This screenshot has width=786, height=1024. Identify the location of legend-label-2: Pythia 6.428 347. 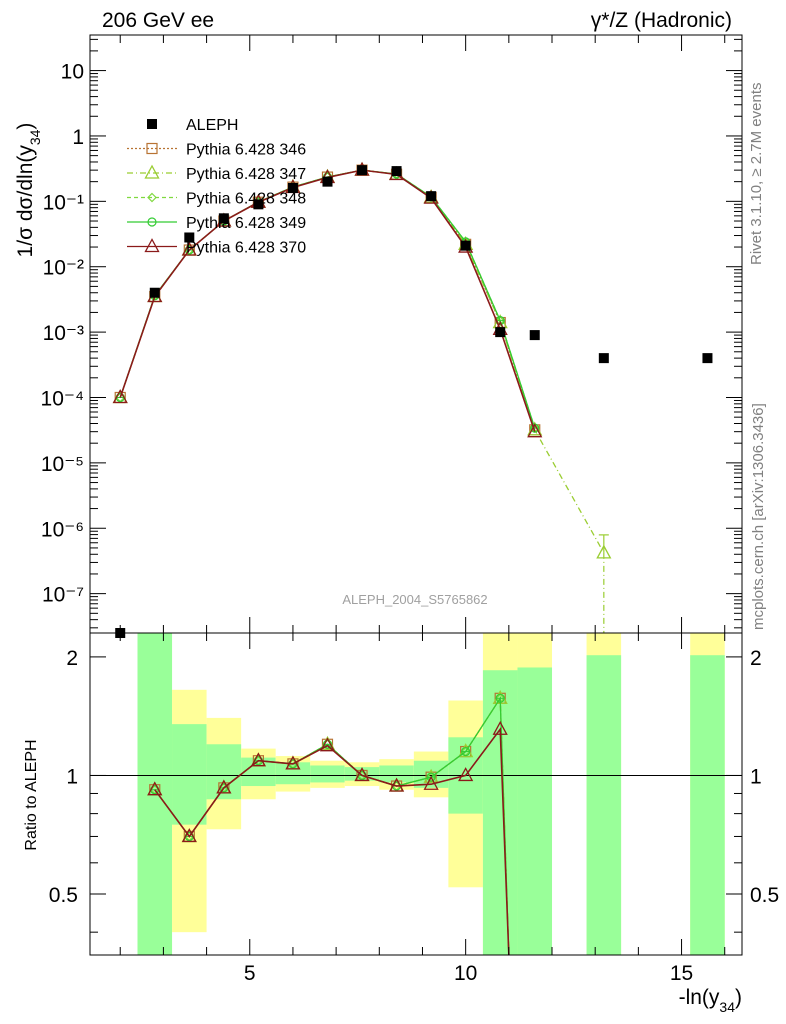
(246, 174).